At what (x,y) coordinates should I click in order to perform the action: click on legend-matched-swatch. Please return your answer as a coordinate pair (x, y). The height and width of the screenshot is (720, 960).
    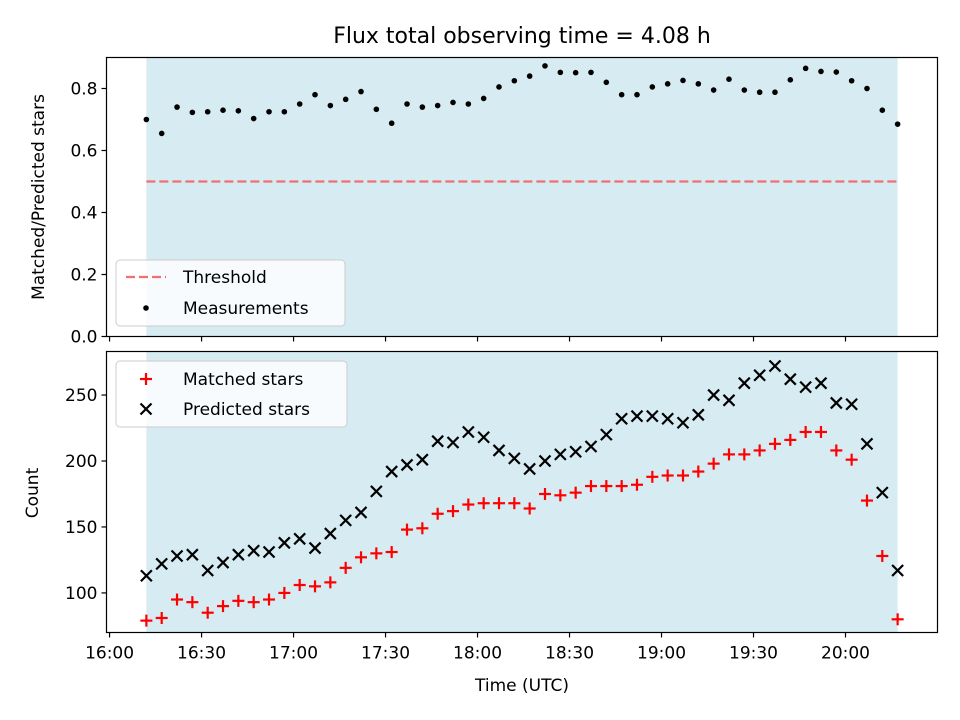
    Looking at the image, I should click on (146, 379).